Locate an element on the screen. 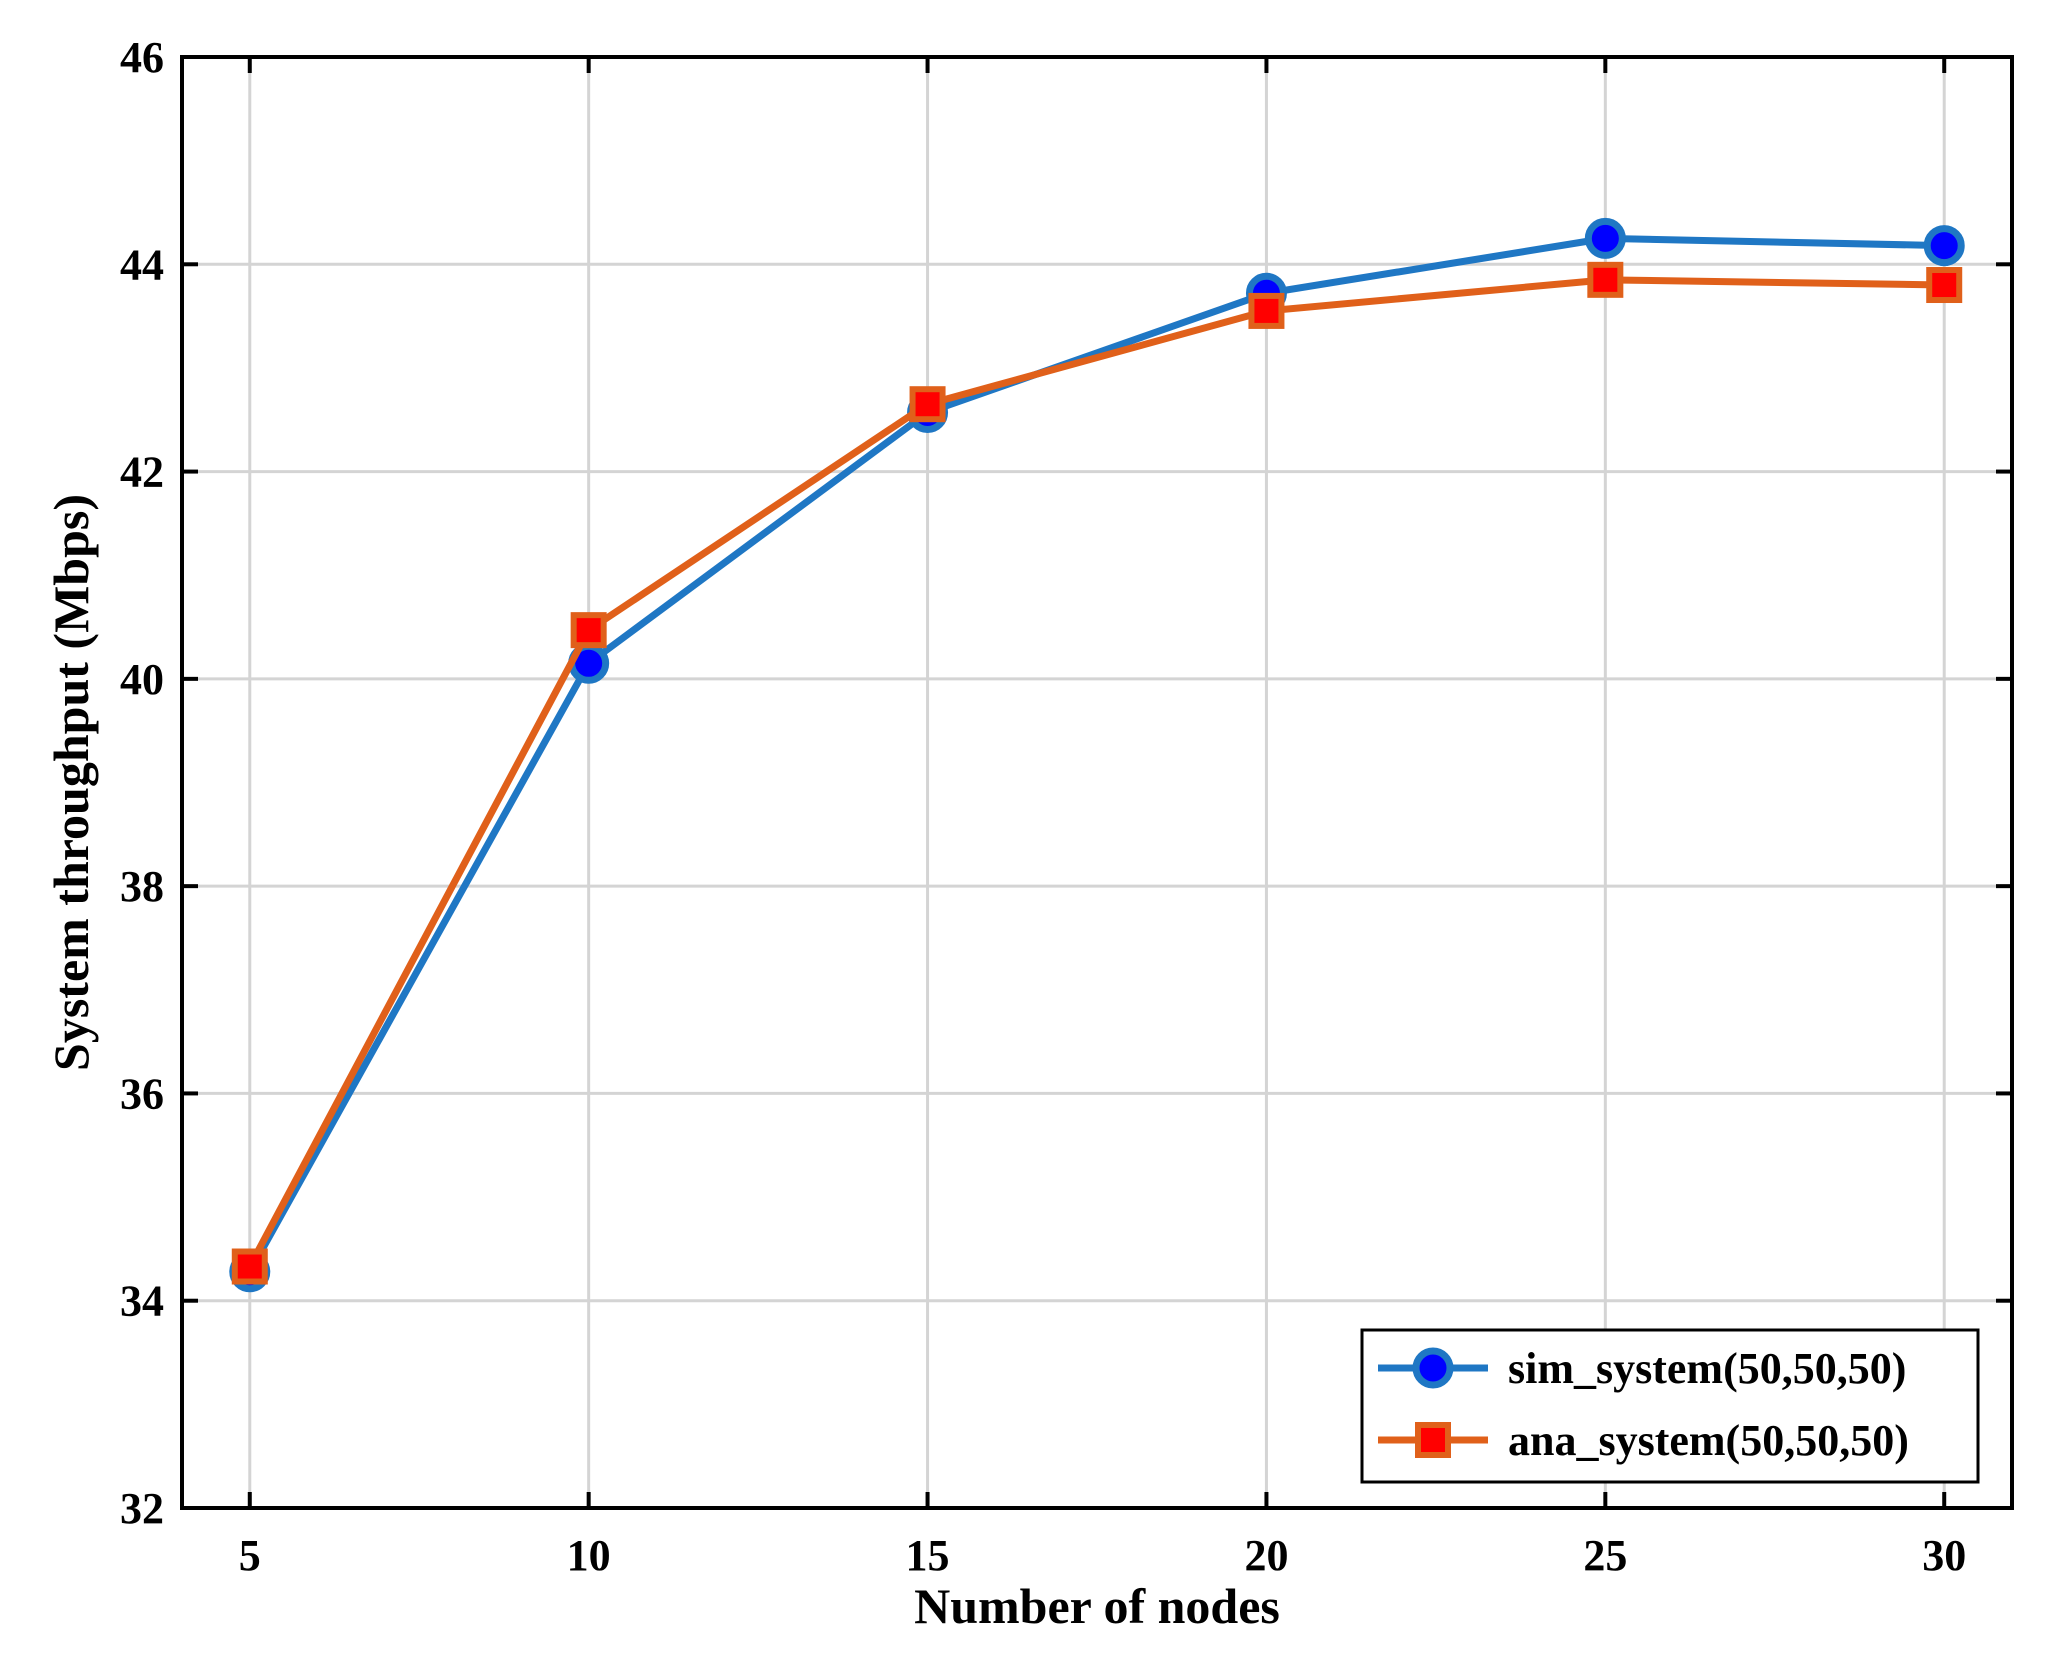  y-tick-label: 38 is located at coordinates (142, 886).